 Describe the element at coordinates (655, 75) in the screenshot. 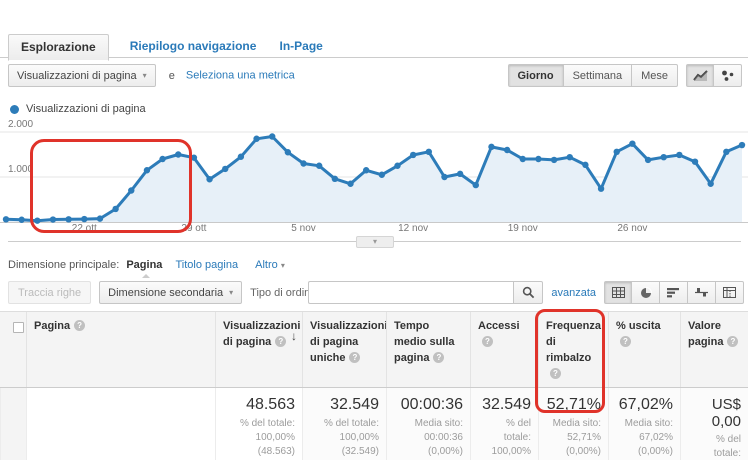

I see `granularity-month-button: Mese` at that location.